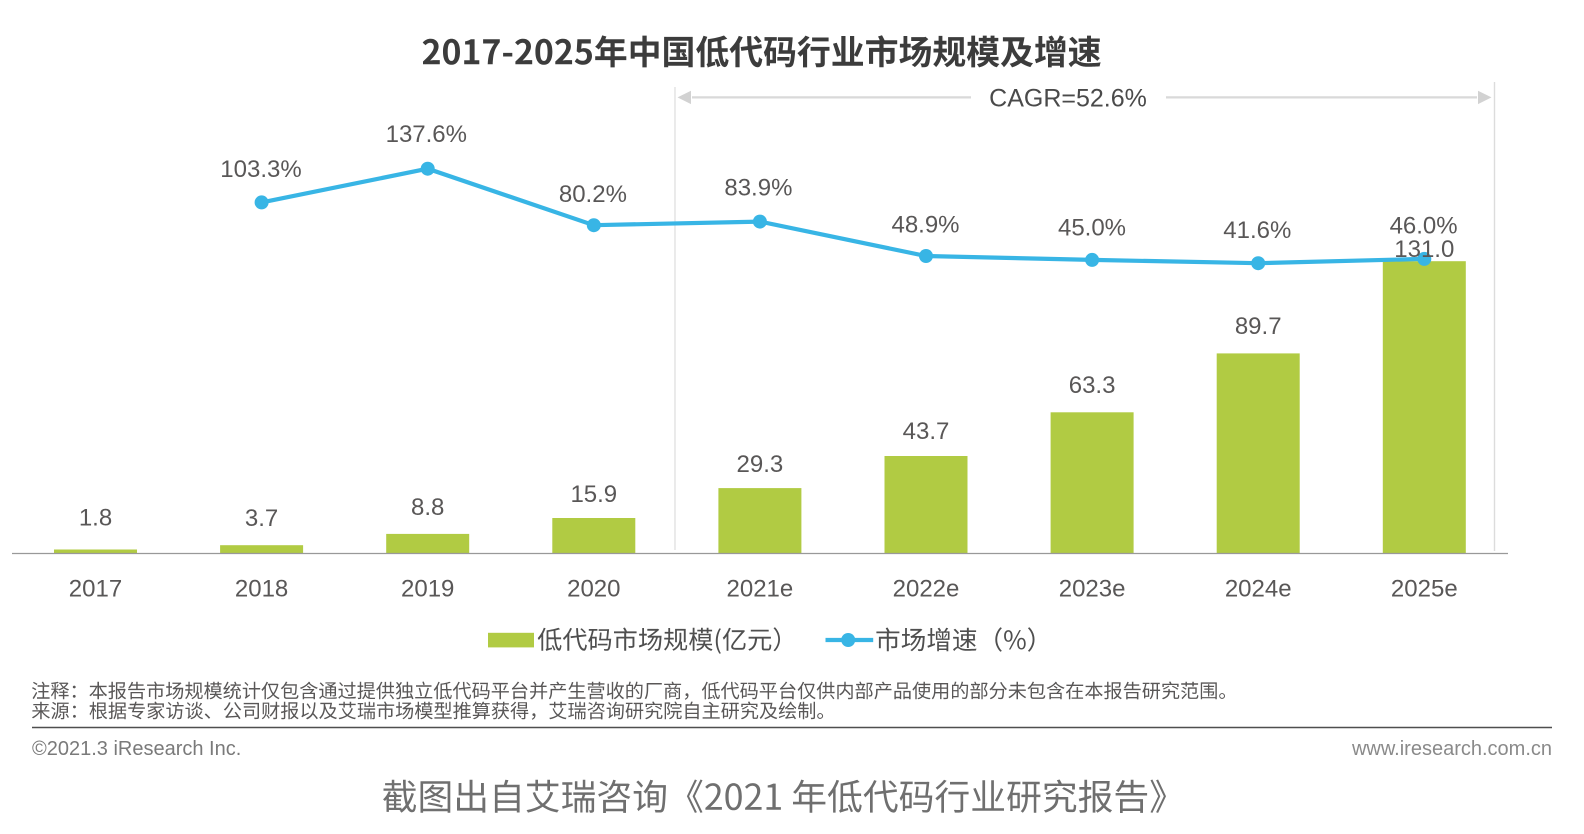 The height and width of the screenshot is (834, 1584). What do you see at coordinates (926, 589) in the screenshot?
I see `svg-text: 2022e` at bounding box center [926, 589].